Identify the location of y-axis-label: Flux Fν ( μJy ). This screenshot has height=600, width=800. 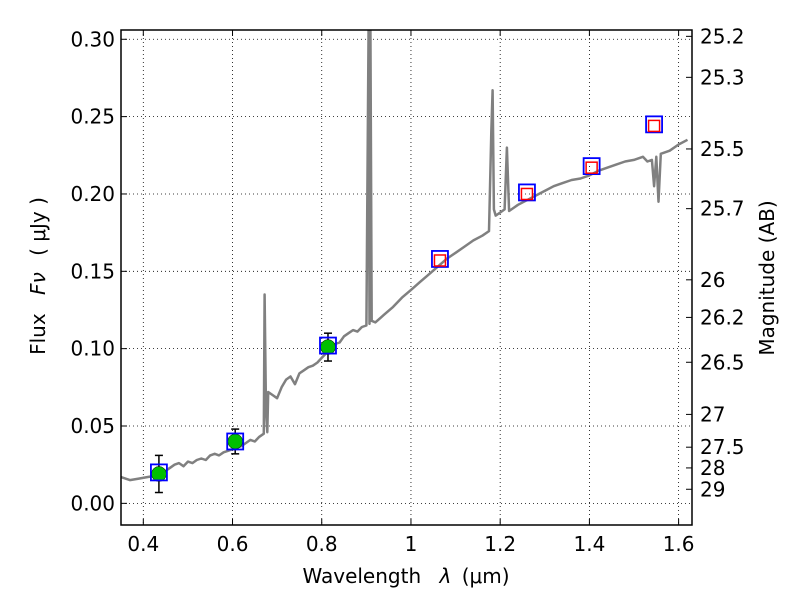
(38, 276).